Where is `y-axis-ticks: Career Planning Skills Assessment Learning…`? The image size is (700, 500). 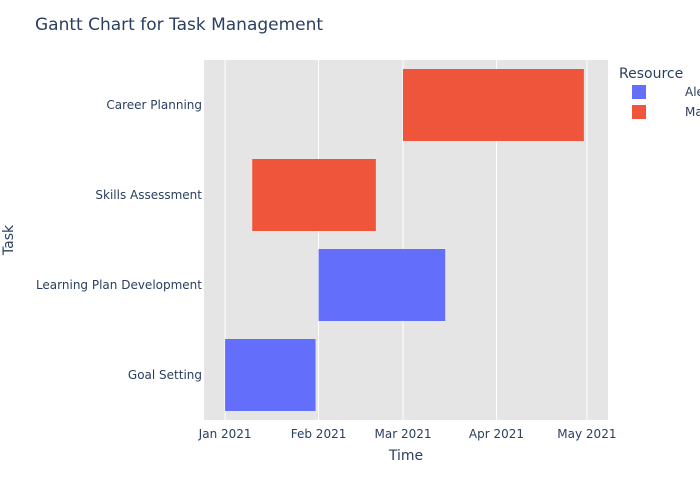 y-axis-ticks: Career Planning Skills Assessment Learning… is located at coordinates (119, 240).